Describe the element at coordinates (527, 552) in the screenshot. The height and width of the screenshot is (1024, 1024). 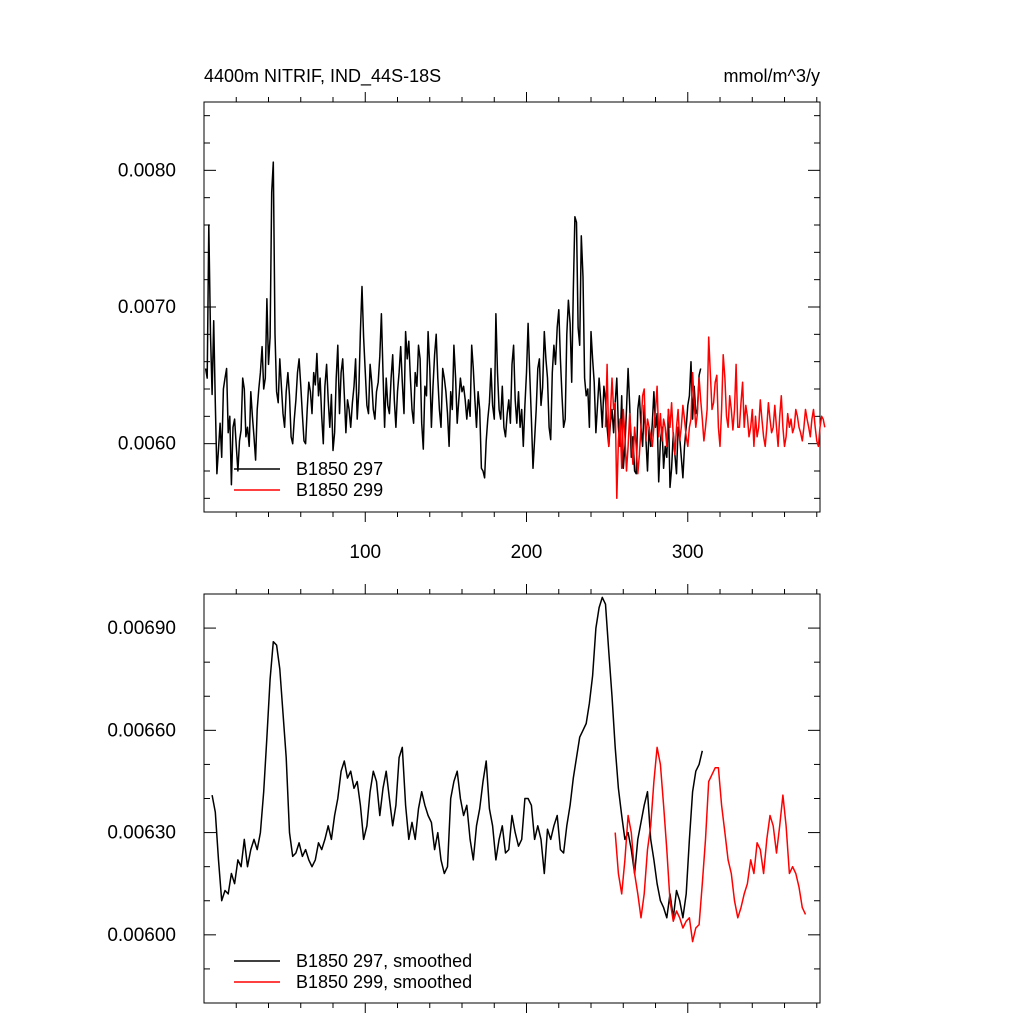
I see `x-tick-label: 200` at that location.